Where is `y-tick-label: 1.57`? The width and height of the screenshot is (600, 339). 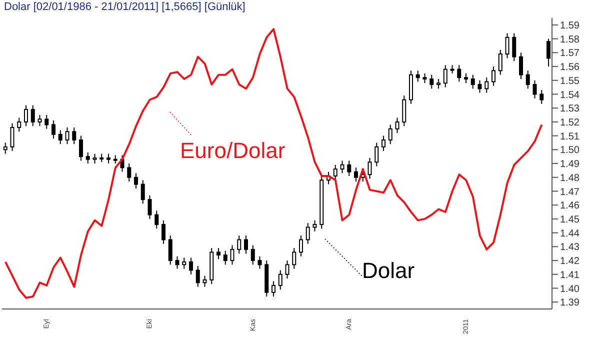 y-tick-label: 1.57 is located at coordinates (570, 54).